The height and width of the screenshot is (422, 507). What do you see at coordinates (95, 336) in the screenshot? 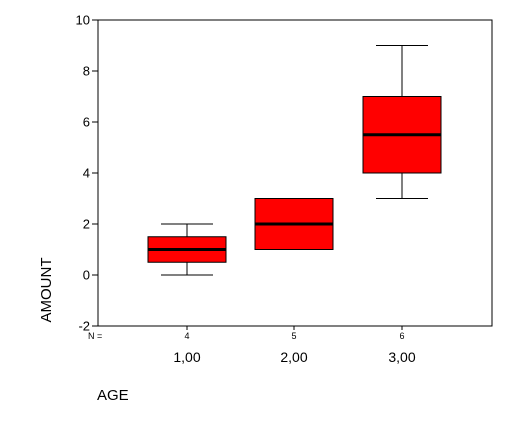
I see `n-label: N =` at bounding box center [95, 336].